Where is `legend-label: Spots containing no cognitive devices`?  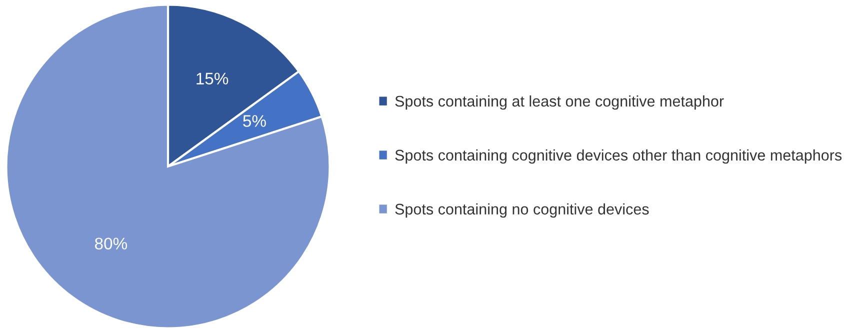
legend-label: Spots containing no cognitive devices is located at coordinates (522, 210).